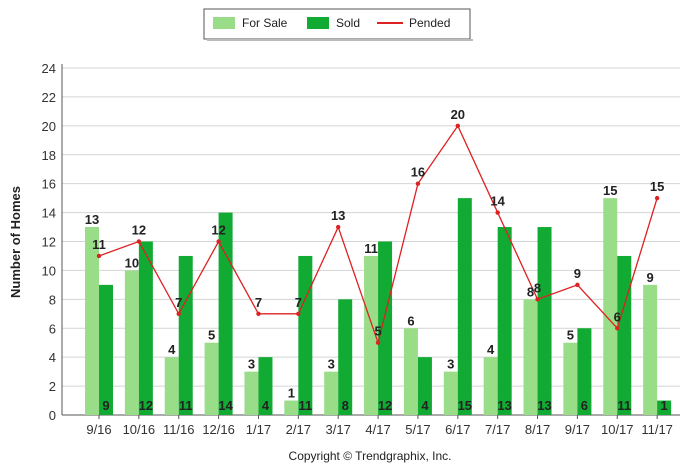 This screenshot has height=475, width=690. Describe the element at coordinates (410, 320) in the screenshot. I see `data-label-for-sale: 6` at that location.